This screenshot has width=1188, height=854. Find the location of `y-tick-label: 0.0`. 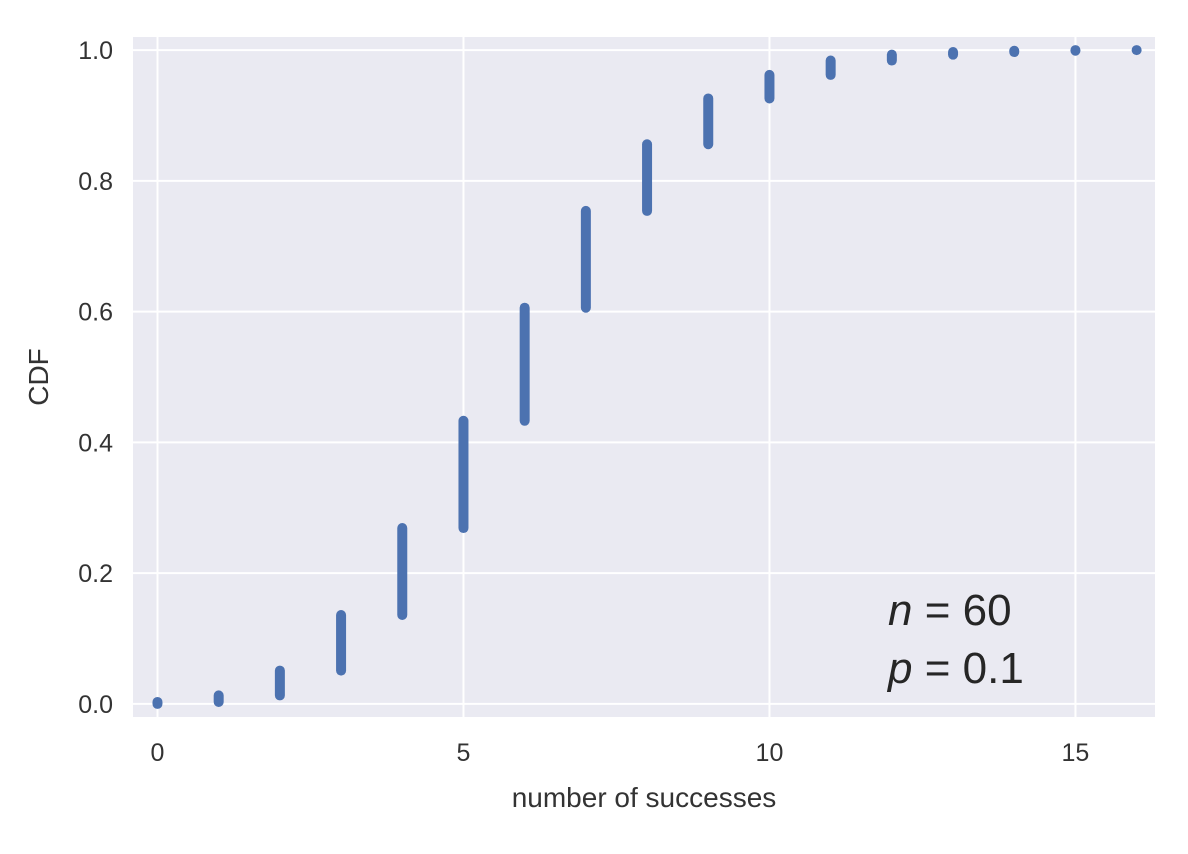

y-tick-label: 0.0 is located at coordinates (95, 705).